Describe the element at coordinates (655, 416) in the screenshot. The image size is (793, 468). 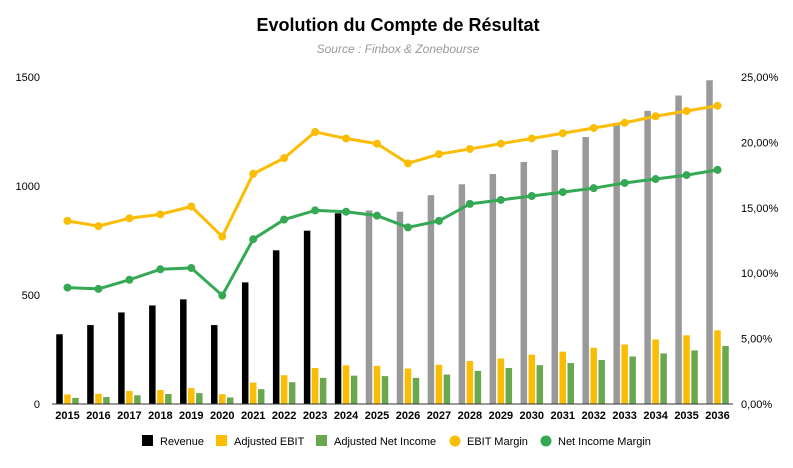
I see `x-tick-label: 2034` at that location.